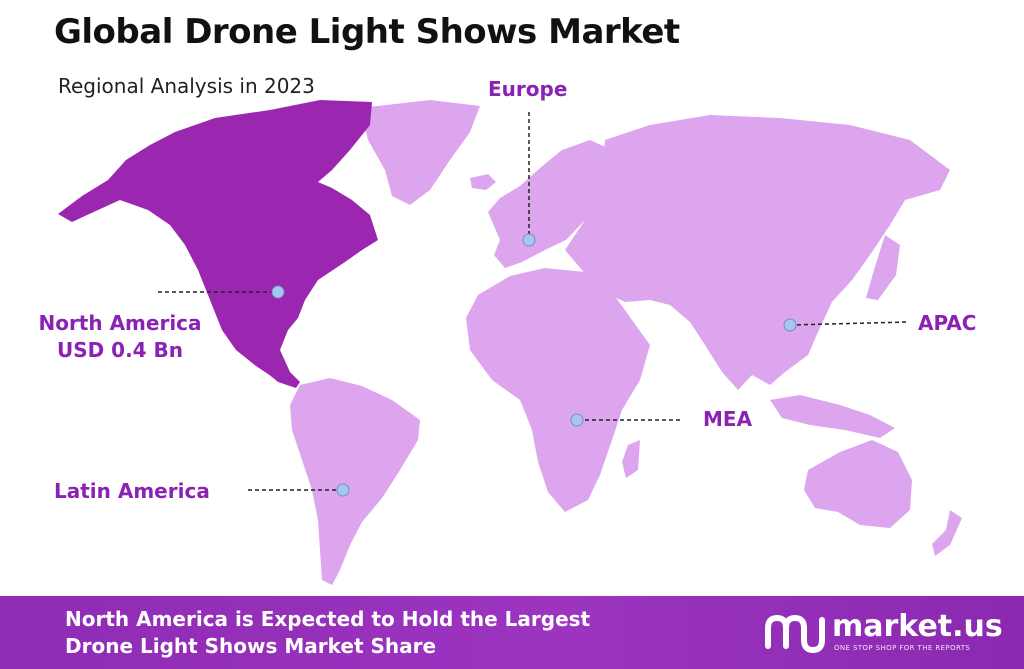  What do you see at coordinates (120, 323) in the screenshot?
I see `north-america-name: North America` at bounding box center [120, 323].